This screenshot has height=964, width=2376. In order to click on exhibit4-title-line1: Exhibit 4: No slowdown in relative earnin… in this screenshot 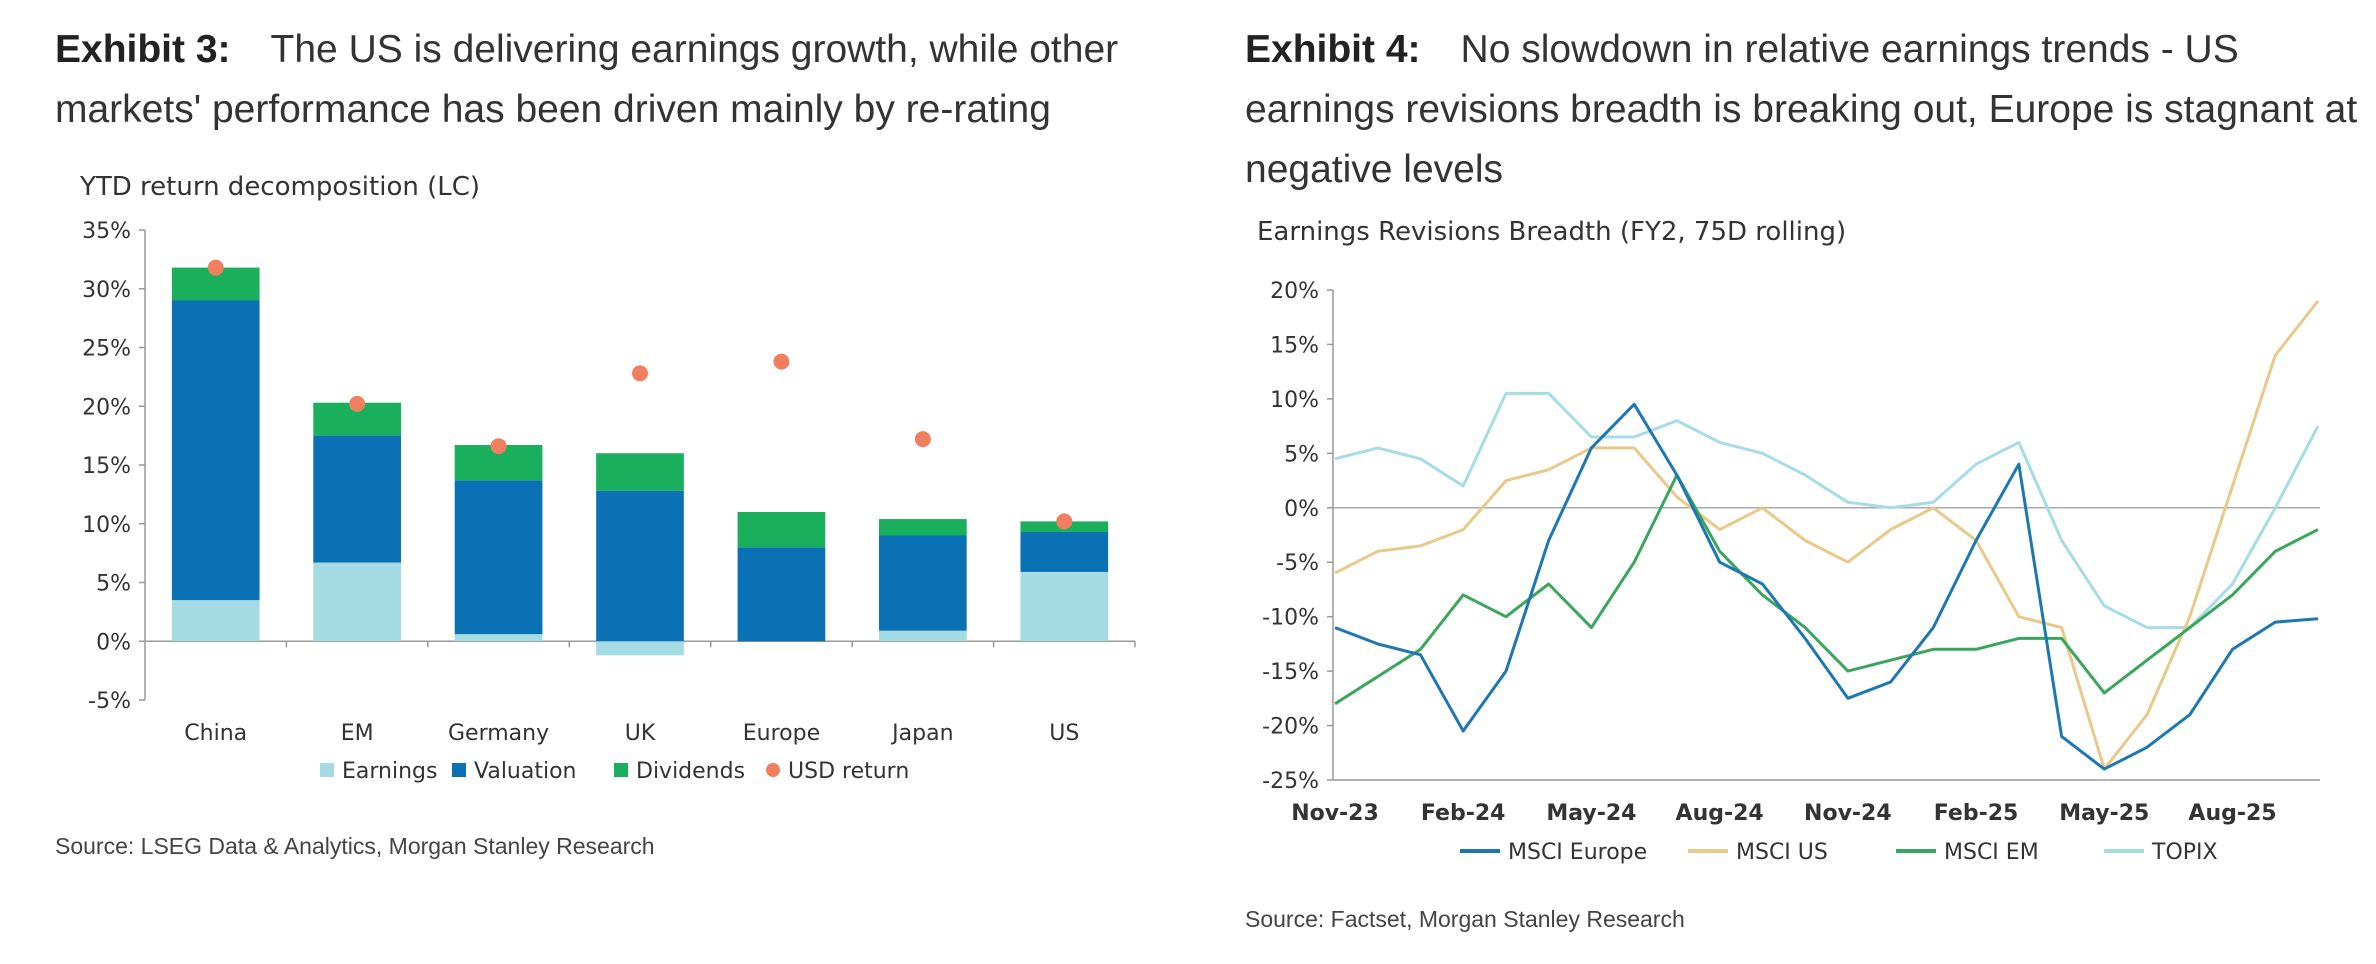, I will do `click(1805, 50)`.